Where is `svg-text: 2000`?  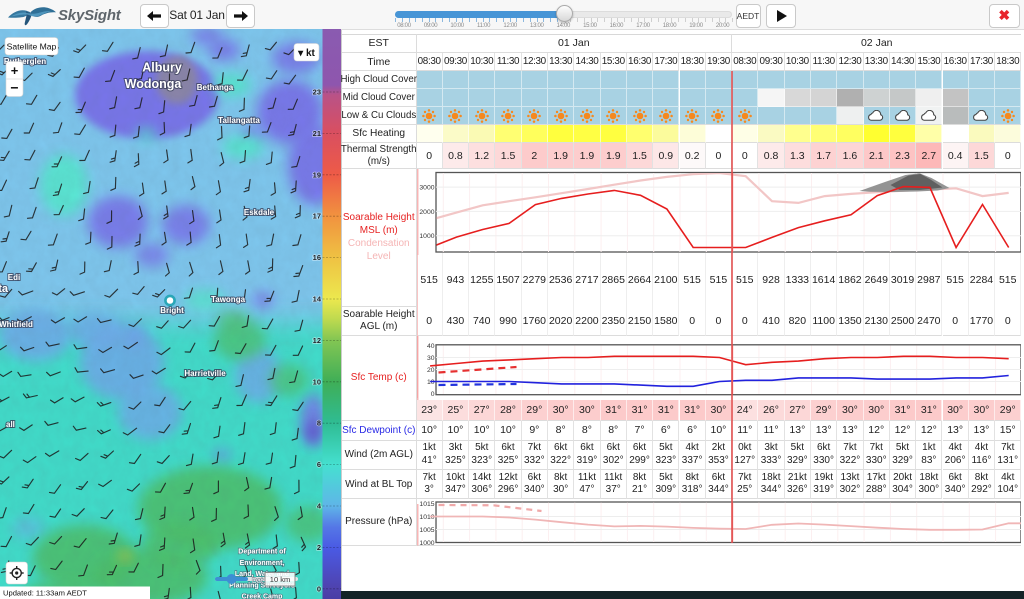
svg-text: 2000 is located at coordinates (426, 212).